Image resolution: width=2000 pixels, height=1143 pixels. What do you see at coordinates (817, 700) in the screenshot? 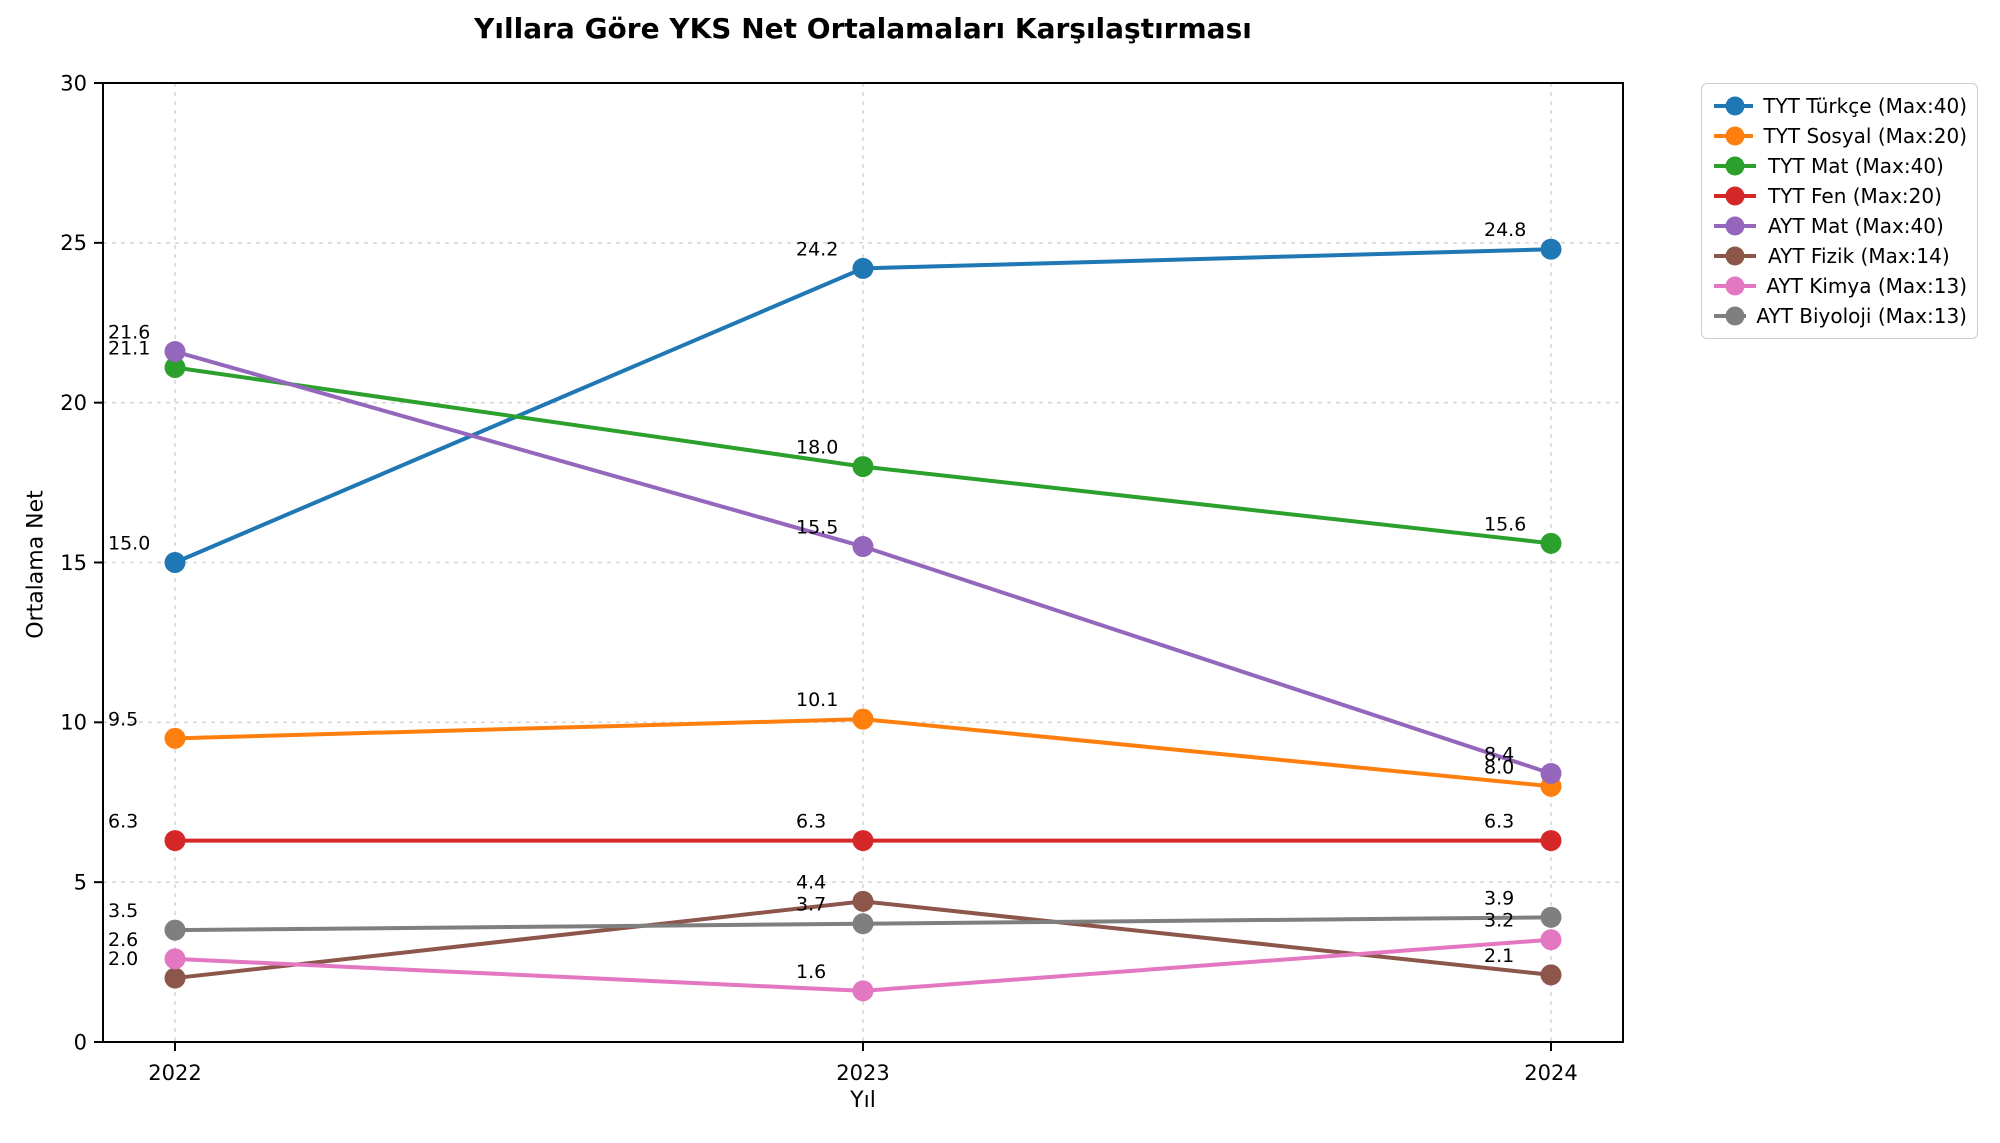
I see `data-point-label: 10.1` at bounding box center [817, 700].